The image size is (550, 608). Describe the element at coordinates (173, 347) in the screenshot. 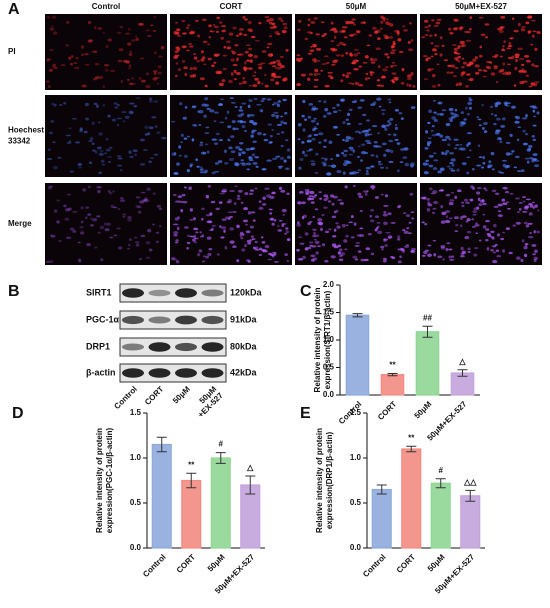

I see `blot-strip` at that location.